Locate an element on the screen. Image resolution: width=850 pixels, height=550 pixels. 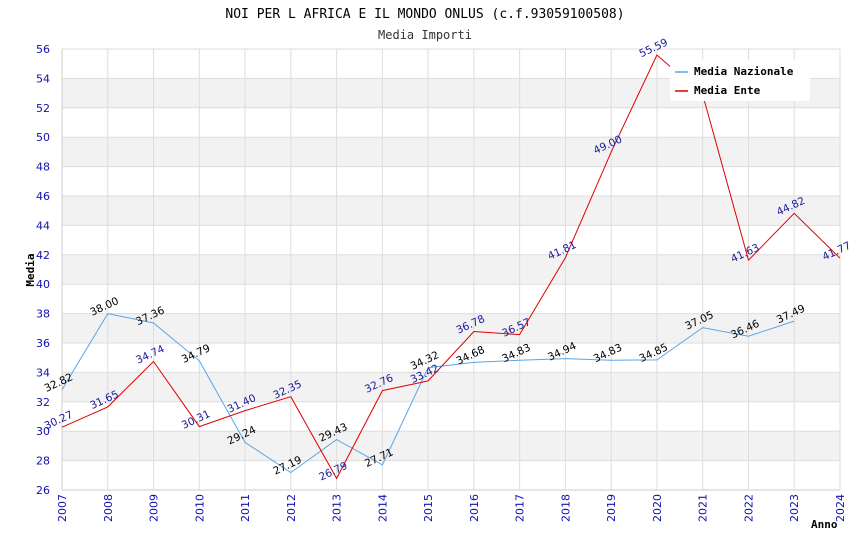
y-axis-ticks: 26 28 30 32 34 36 38 40 42 44 46 48 50 52 54 56 is located at coordinates (43, 270).